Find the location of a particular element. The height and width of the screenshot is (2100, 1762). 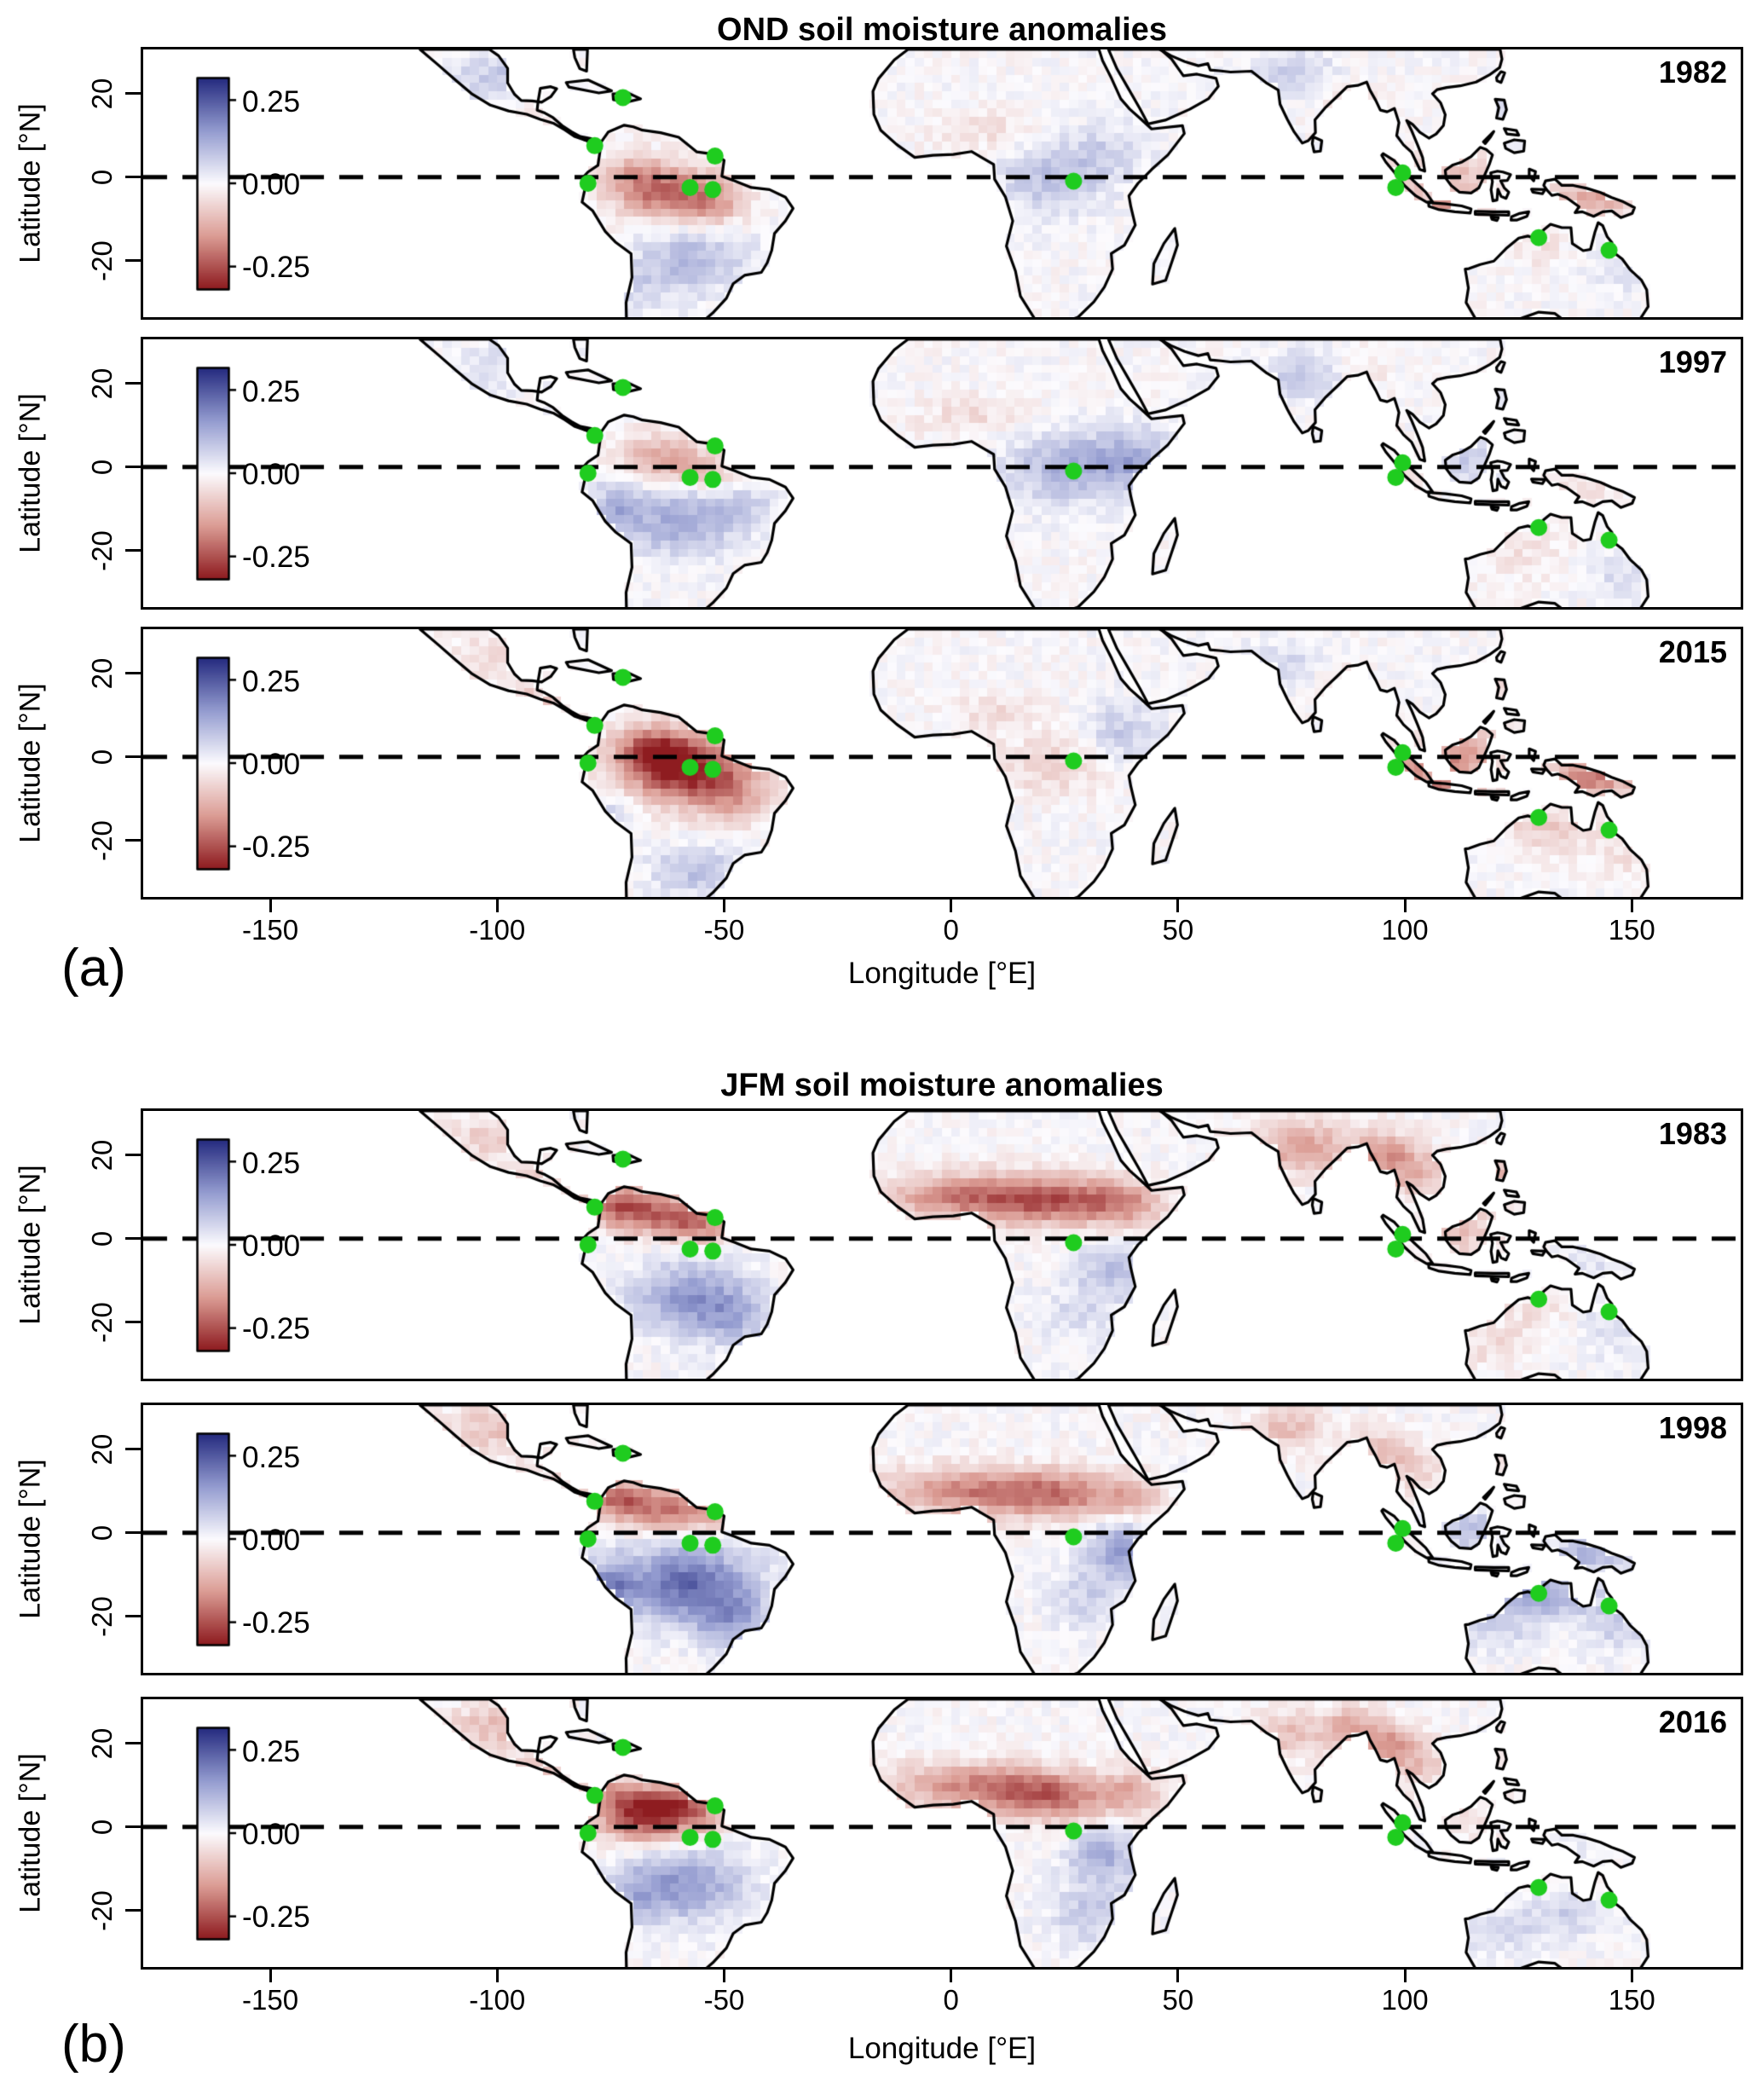

panel-a-letter: (a) is located at coordinates (93, 968).